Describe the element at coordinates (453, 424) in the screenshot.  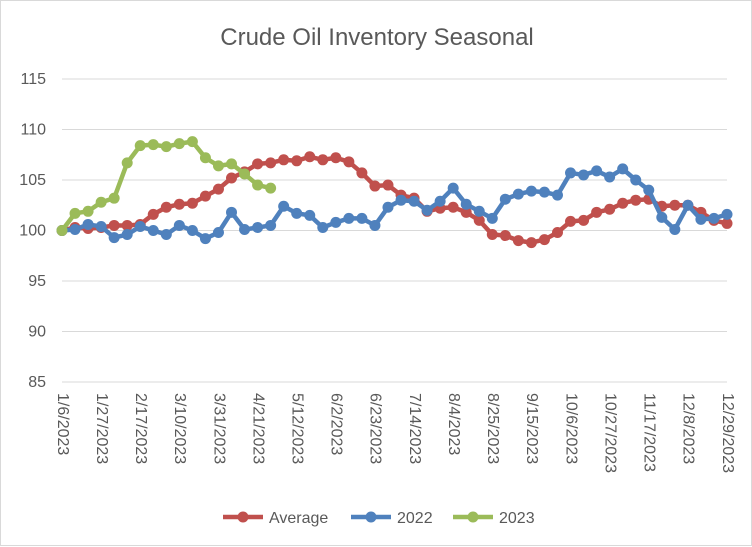
I see `x-tick-label: 8/4/2023` at that location.